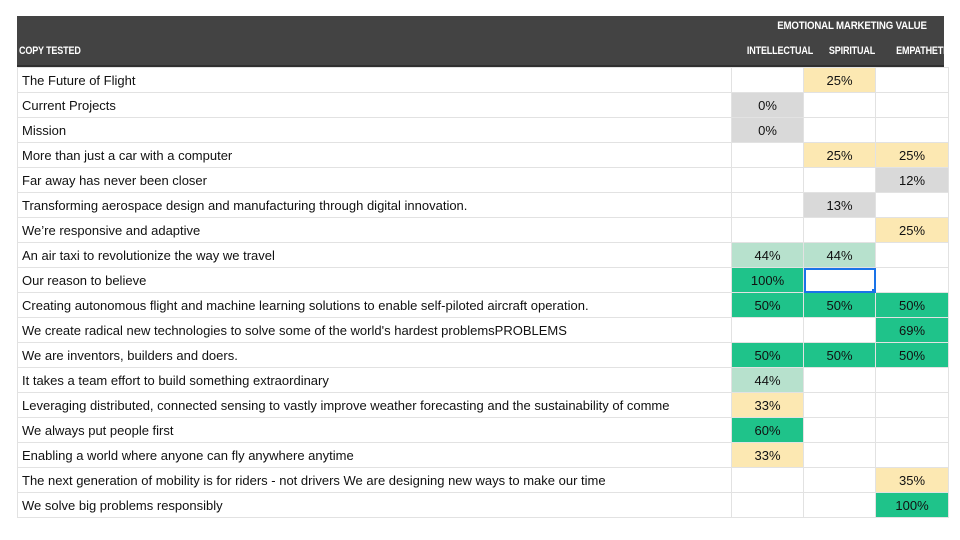  I want to click on copy-cell: Far away has never been closer, so click(374, 180).